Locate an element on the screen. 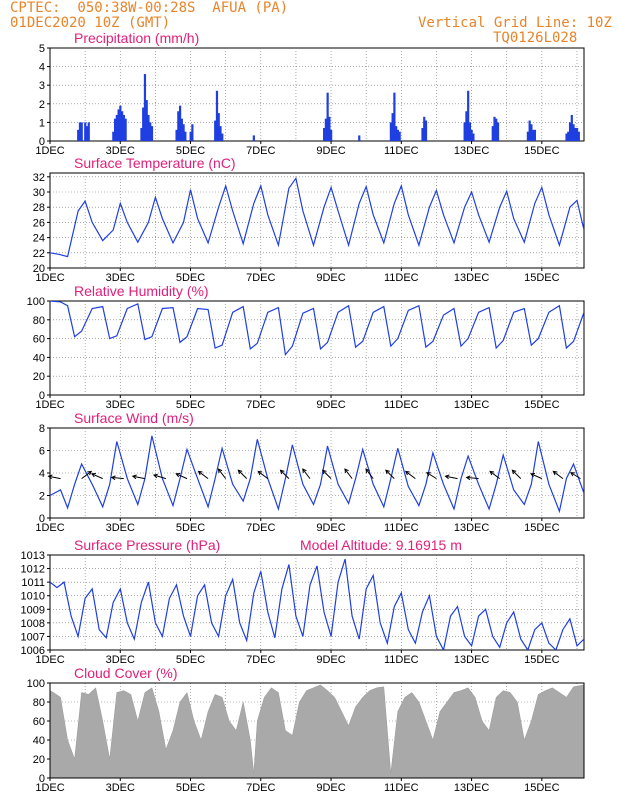  header-grid-note: Vertical Grid Line: 10Z is located at coordinates (515, 23).